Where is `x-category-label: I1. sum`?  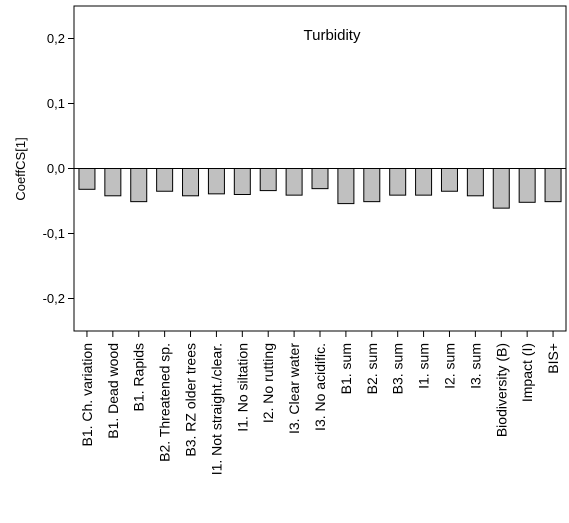
x-category-label: I1. sum is located at coordinates (424, 366).